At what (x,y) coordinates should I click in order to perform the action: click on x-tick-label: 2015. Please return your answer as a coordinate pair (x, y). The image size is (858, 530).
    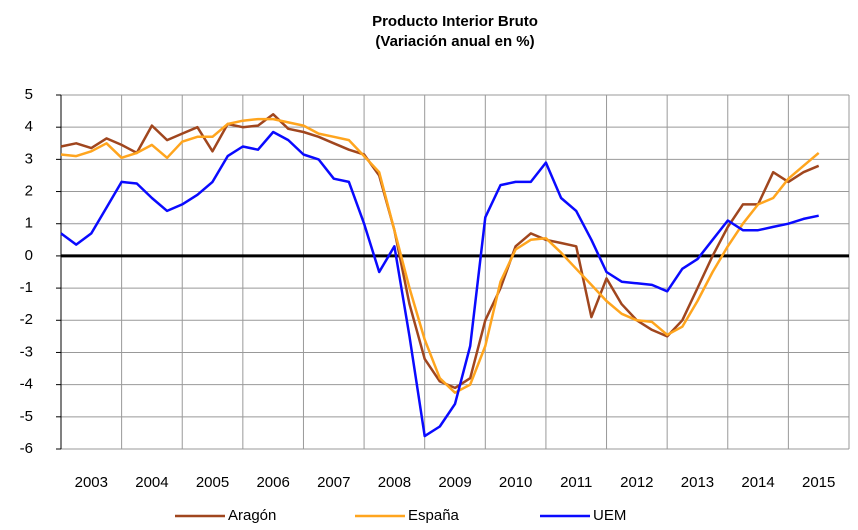
    Looking at the image, I should click on (818, 482).